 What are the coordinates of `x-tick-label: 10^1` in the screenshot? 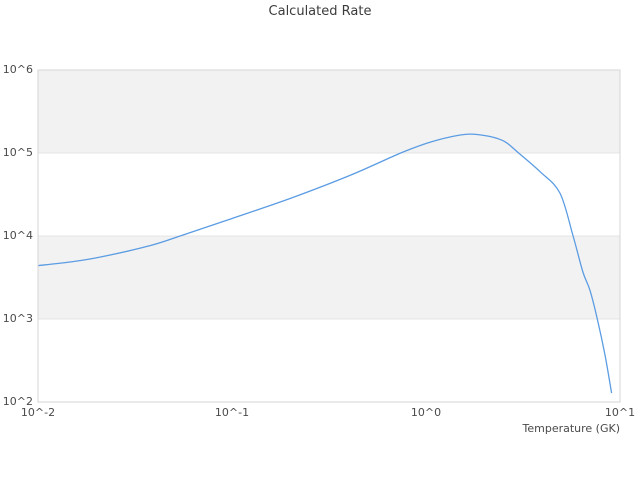 It's located at (620, 412).